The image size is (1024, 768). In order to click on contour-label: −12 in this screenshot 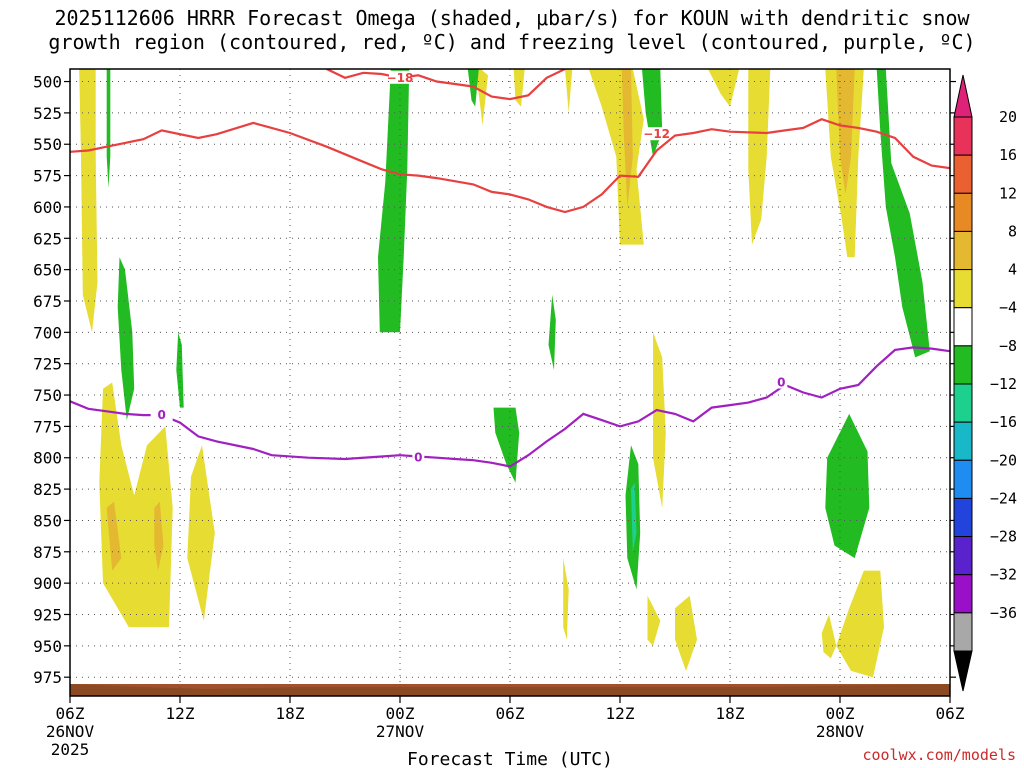, I will do `click(656, 134)`.